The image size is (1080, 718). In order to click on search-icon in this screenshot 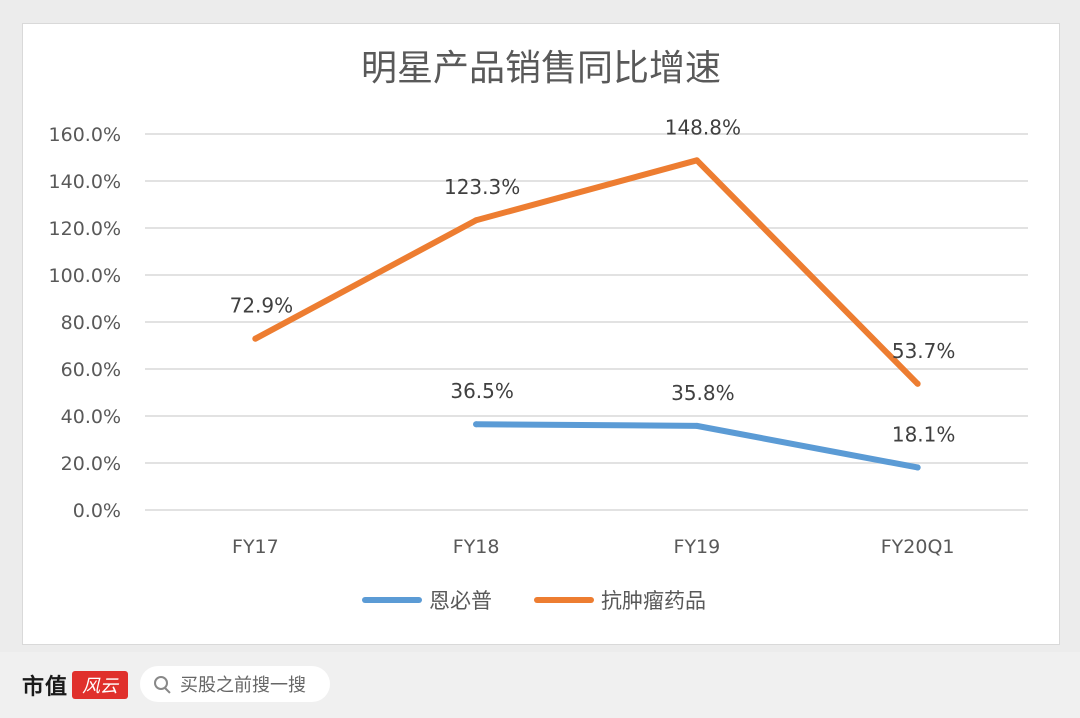, I will do `click(162, 684)`.